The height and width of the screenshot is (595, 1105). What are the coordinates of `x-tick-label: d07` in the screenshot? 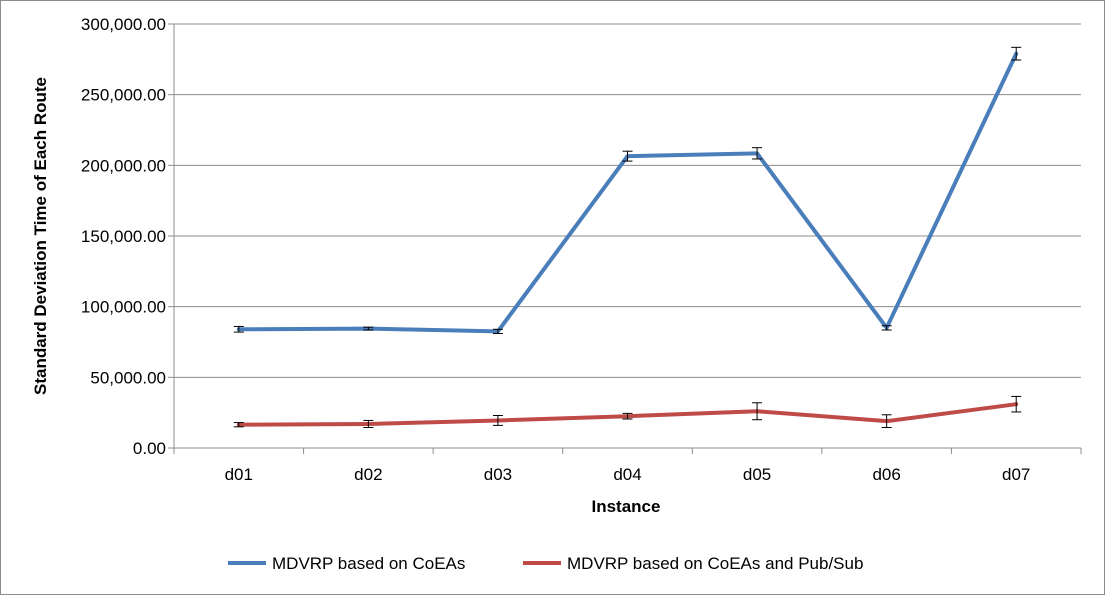 It's located at (1016, 474).